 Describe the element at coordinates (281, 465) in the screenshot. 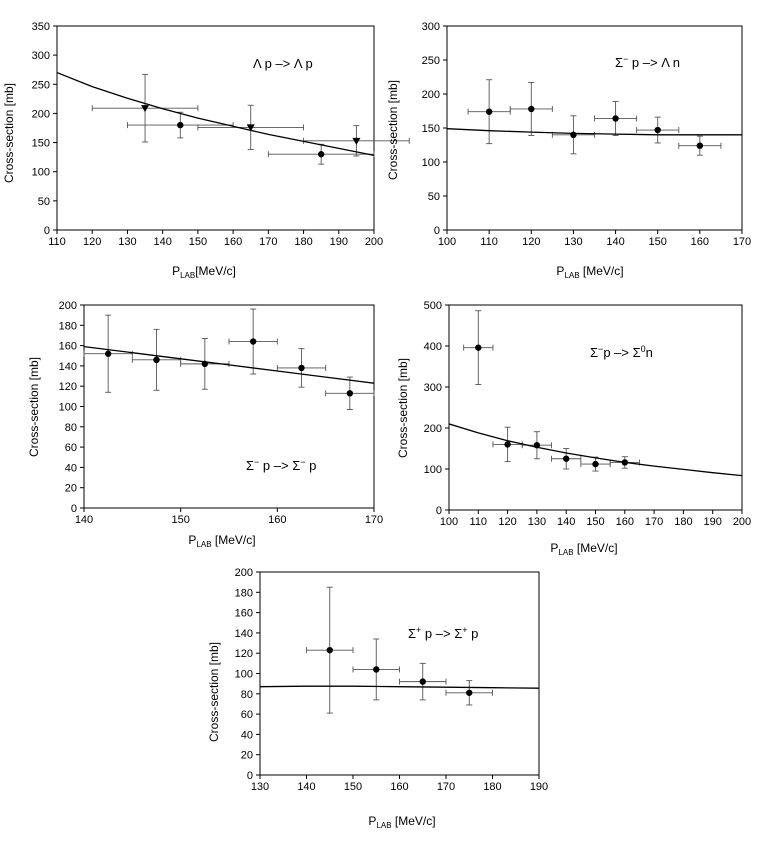

I see `reaction-label: Σ− p –> Σ− p` at that location.